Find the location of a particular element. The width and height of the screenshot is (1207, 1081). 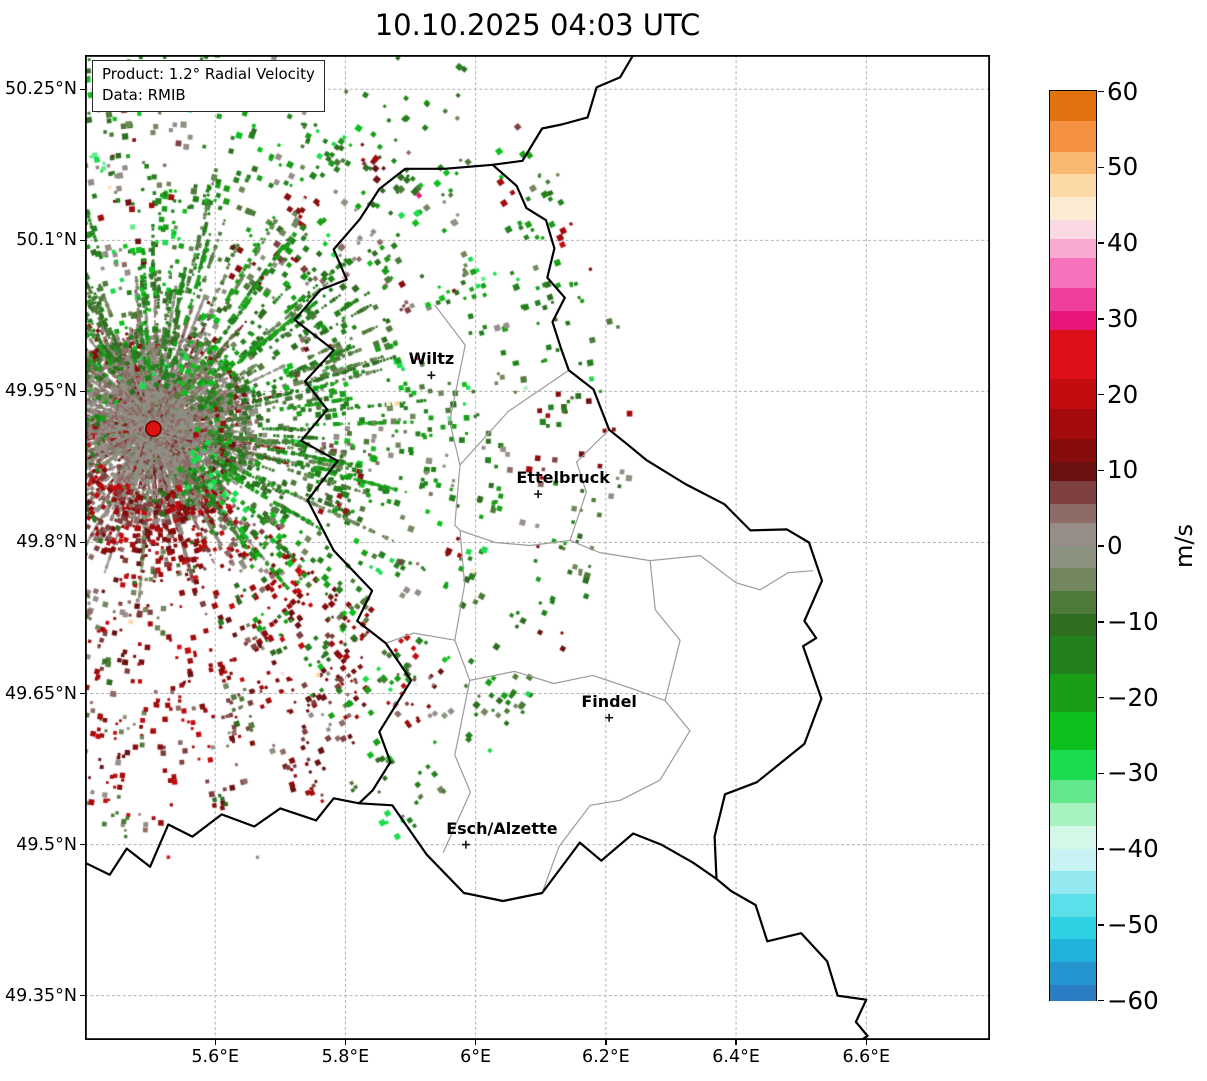

city-label: Findel is located at coordinates (609, 701).